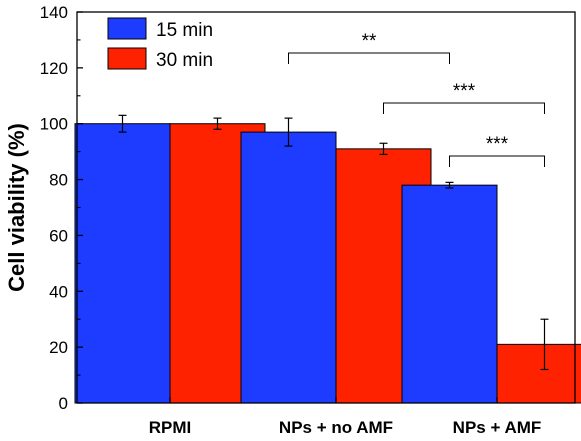  Describe the element at coordinates (63, 403) in the screenshot. I see `y-tick-label: 0` at that location.